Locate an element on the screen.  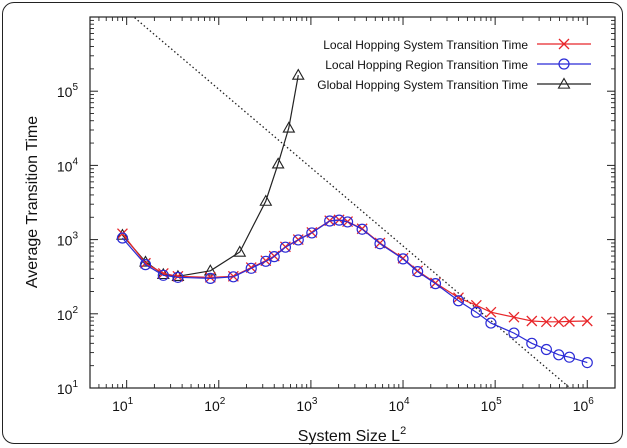
x-axis-label-superscript: 2 is located at coordinates (403, 431).